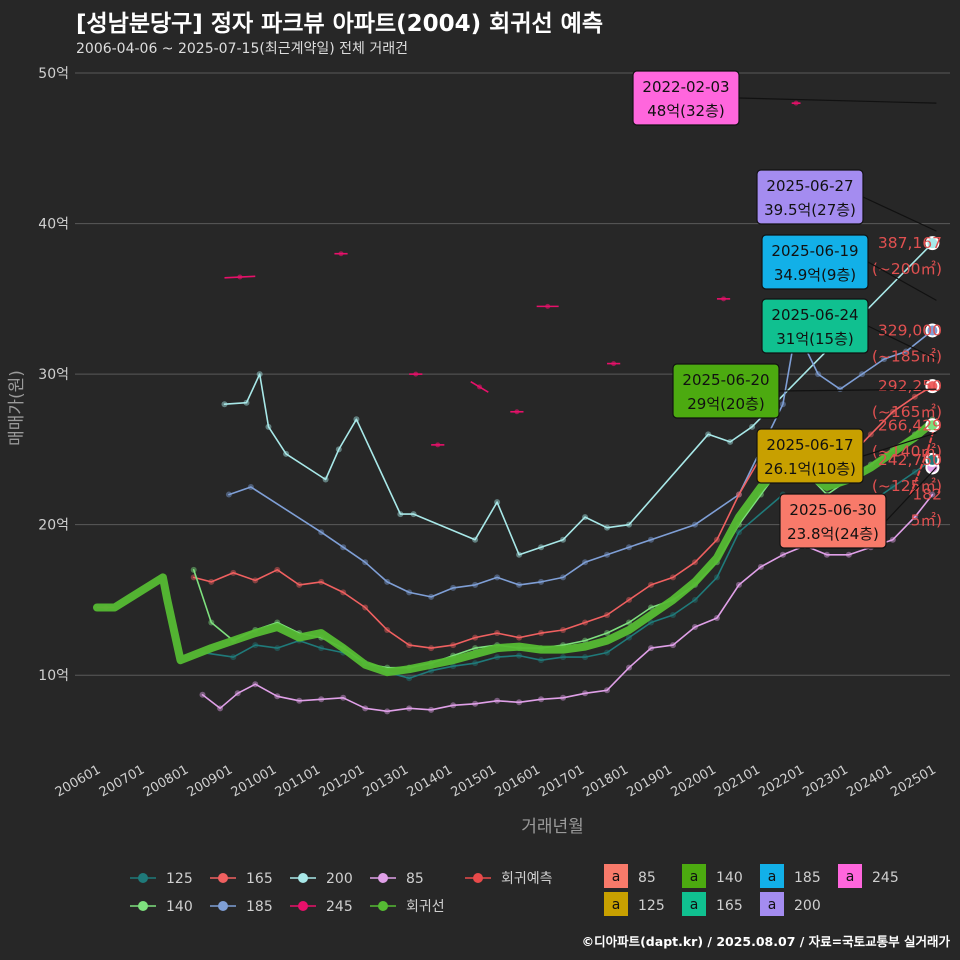 The image size is (960, 960). What do you see at coordinates (910, 425) in the screenshot?
I see `regression-value-label: 266,429` at bounding box center [910, 425].